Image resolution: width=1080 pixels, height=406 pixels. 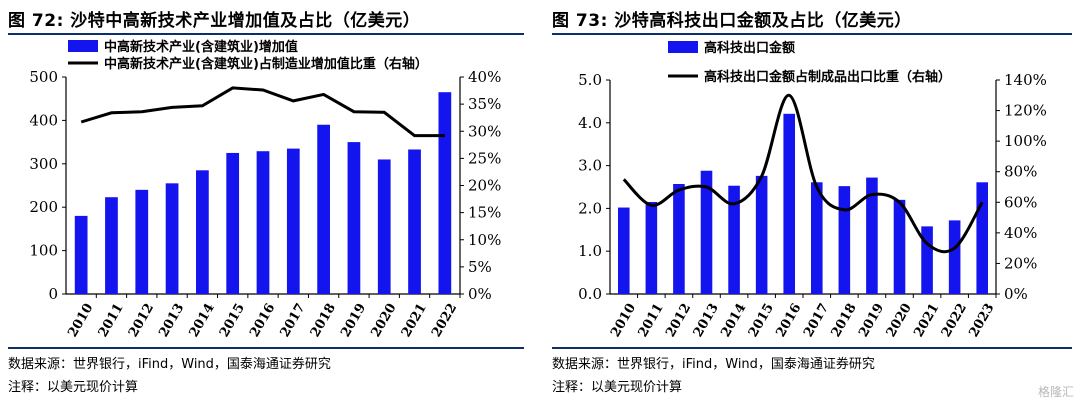 I want to click on y-right-tick-label: 25%, so click(x=484, y=158).